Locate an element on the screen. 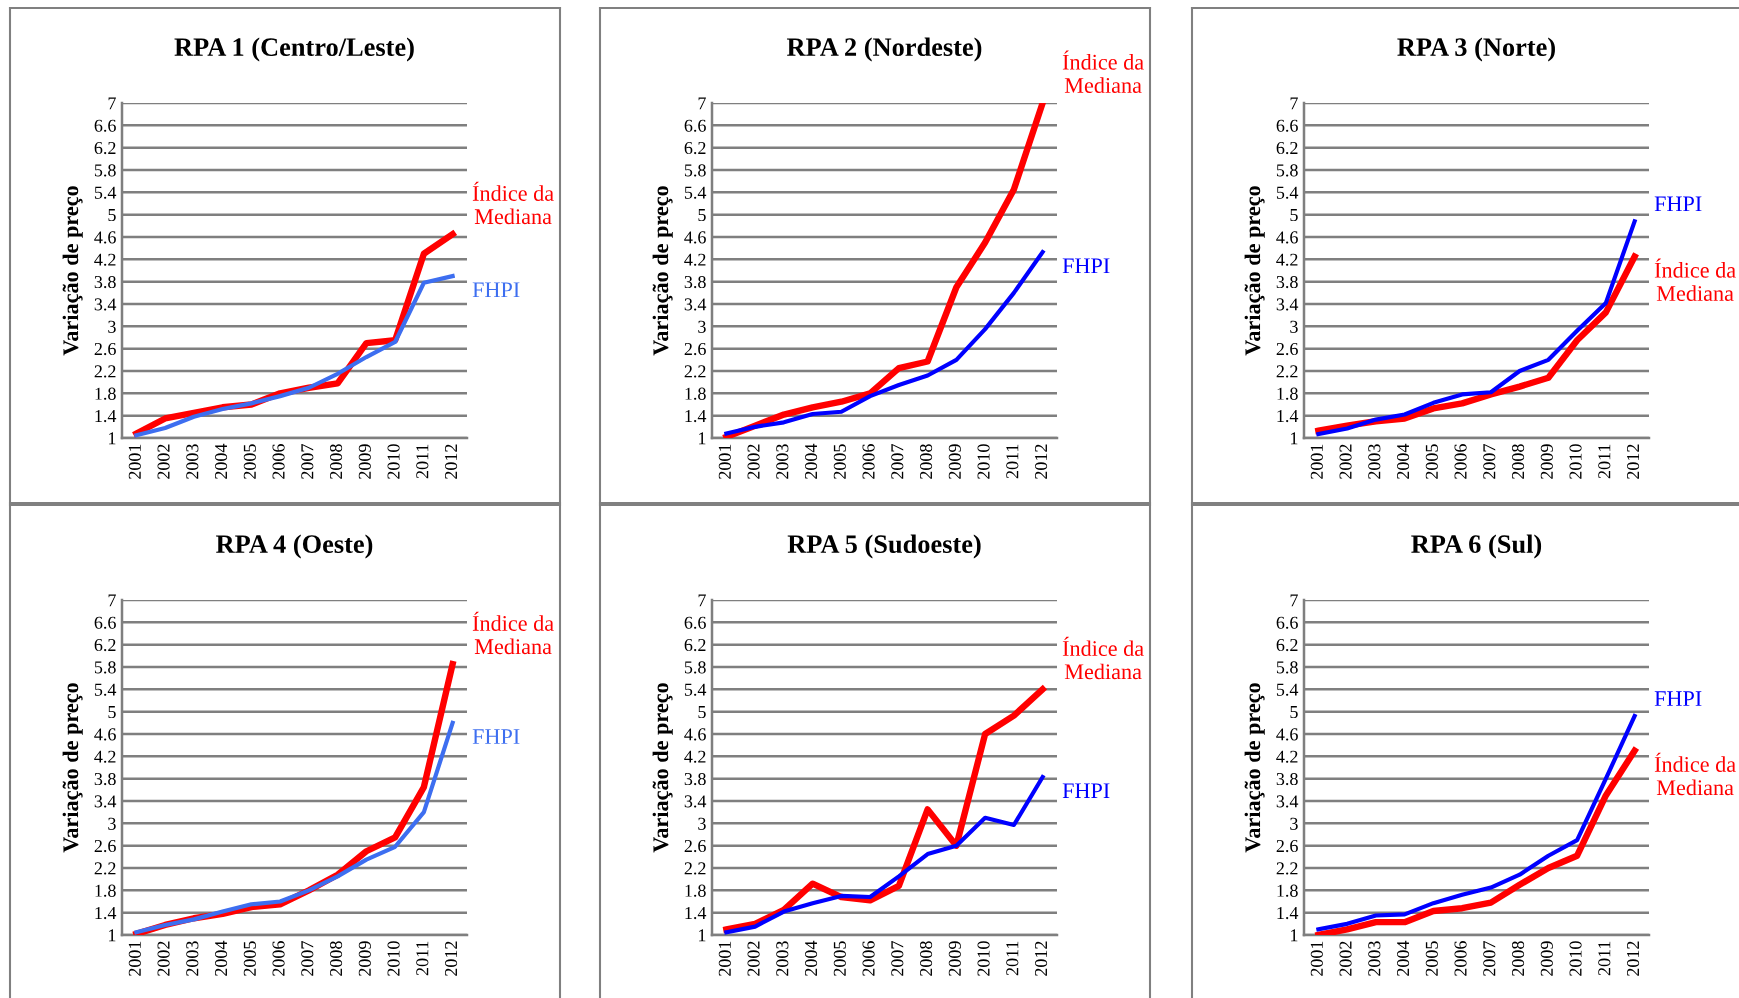 This screenshot has height=998, width=1739. y-tick-label: 6.6 is located at coordinates (1287, 125).